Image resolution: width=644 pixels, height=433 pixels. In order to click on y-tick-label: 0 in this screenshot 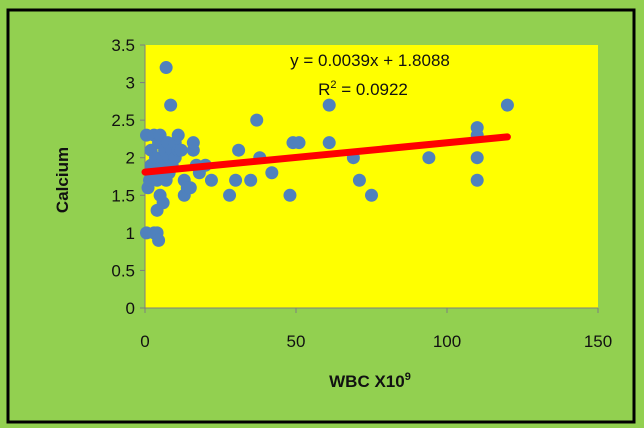, I will do `click(130, 308)`.